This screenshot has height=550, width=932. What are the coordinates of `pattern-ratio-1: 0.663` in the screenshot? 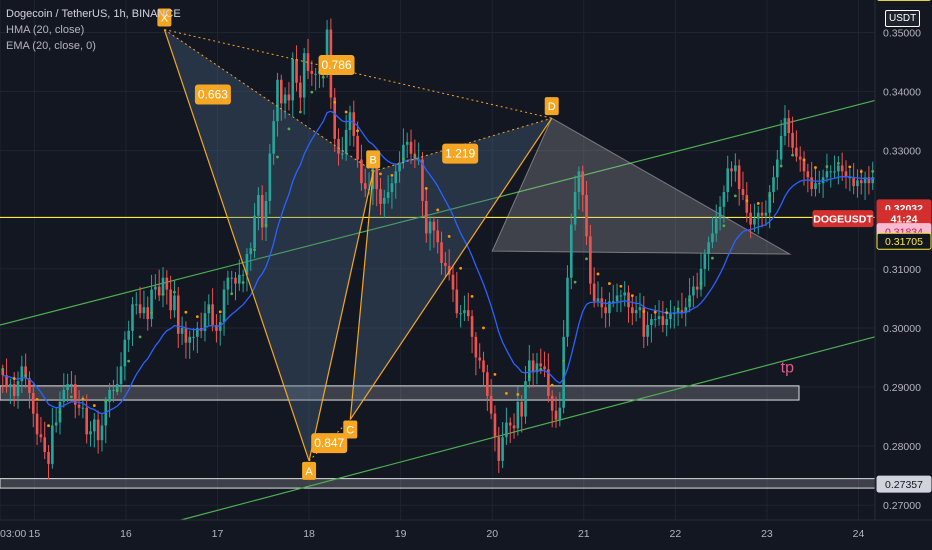 It's located at (212, 94).